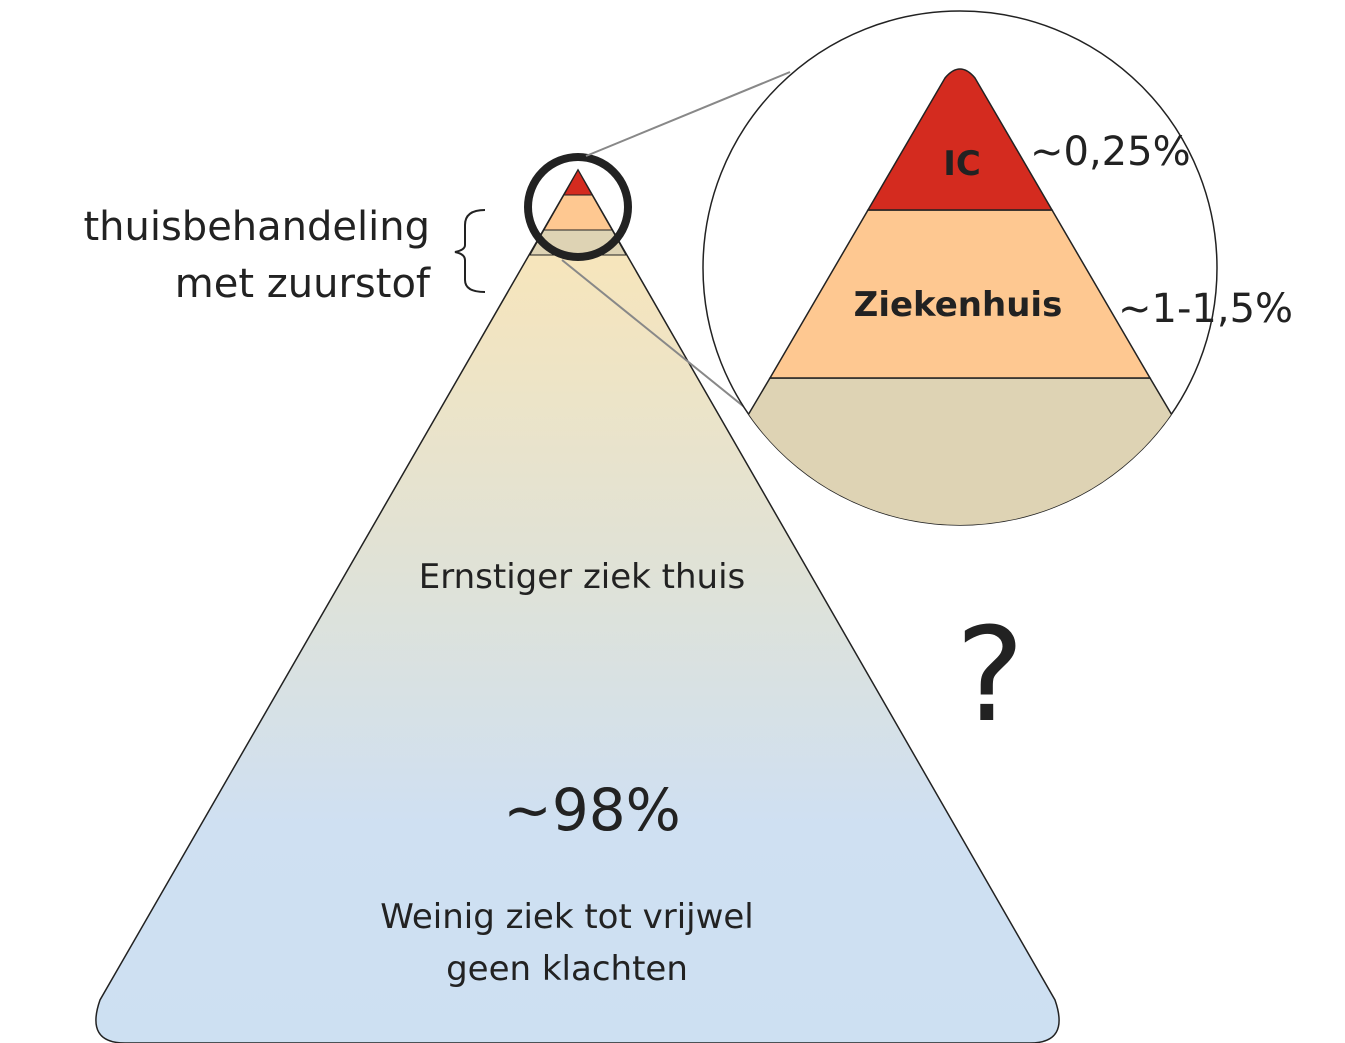 Image resolution: width=1345 pixels, height=1043 pixels. What do you see at coordinates (567, 917) in the screenshot?
I see `pyramid-label: Weinig ziek tot vrijwel` at bounding box center [567, 917].